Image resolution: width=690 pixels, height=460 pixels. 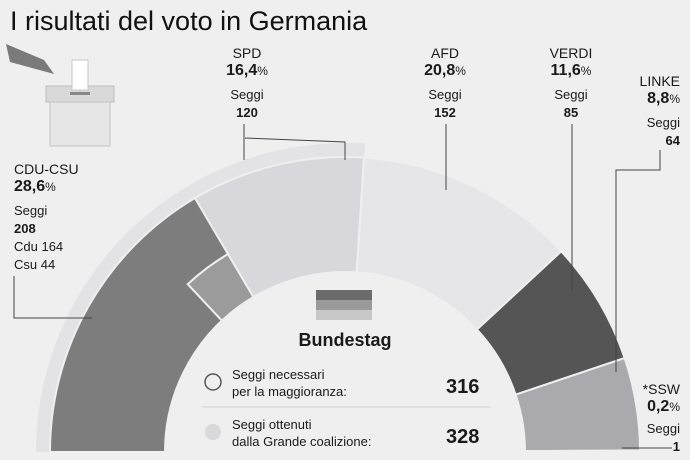 What do you see at coordinates (571, 53) in the screenshot?
I see `party-name: VERDI` at bounding box center [571, 53].